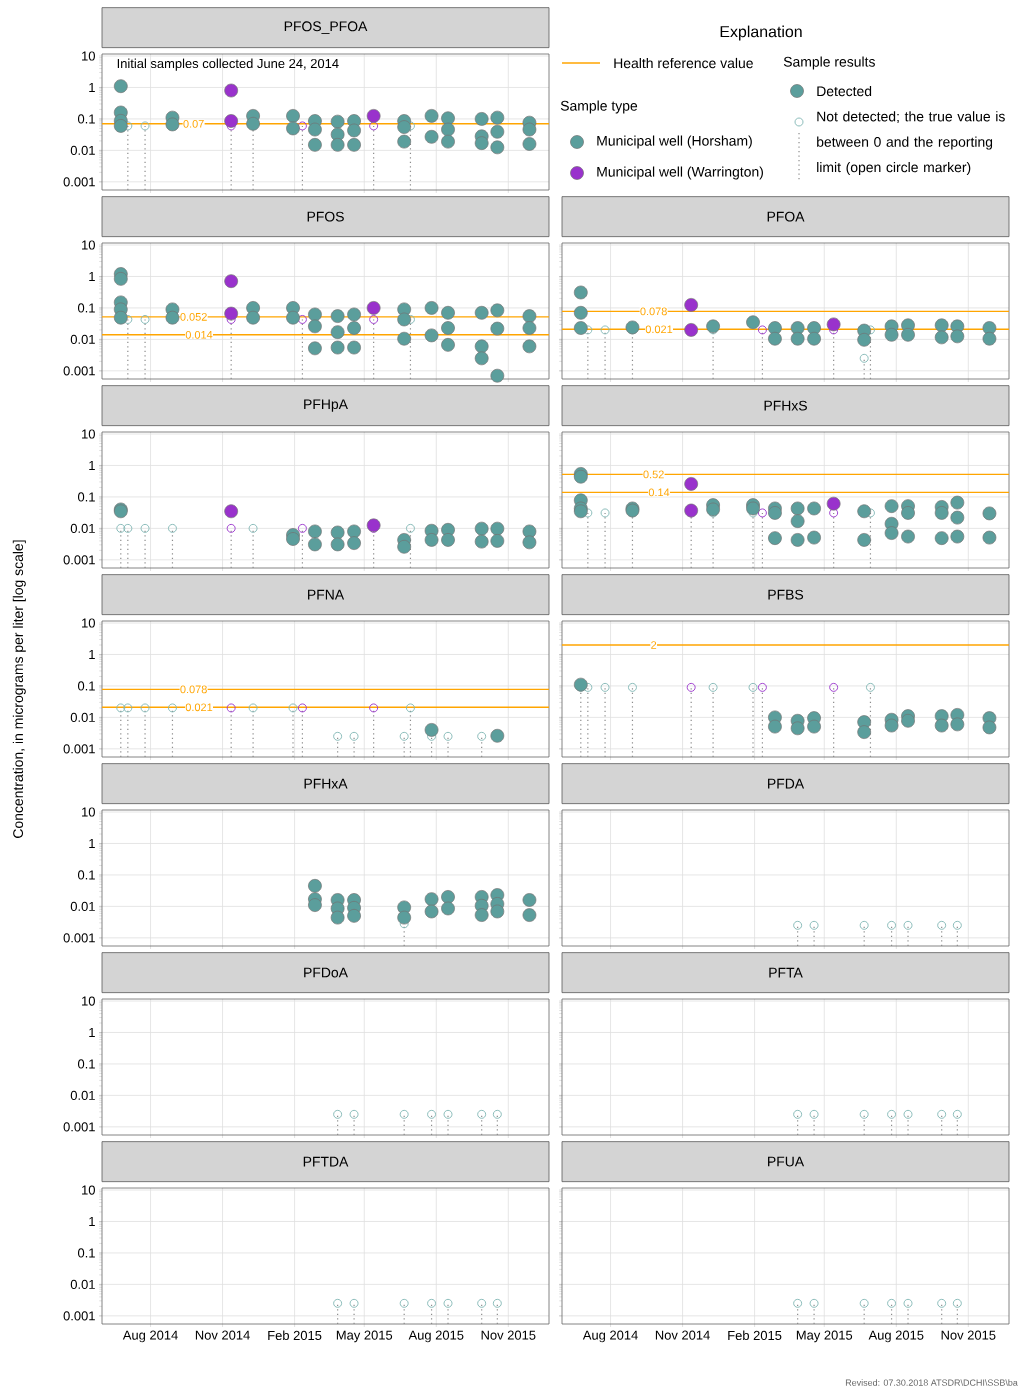  Describe the element at coordinates (326, 594) in the screenshot. I see `chart-title: PFNA` at that location.